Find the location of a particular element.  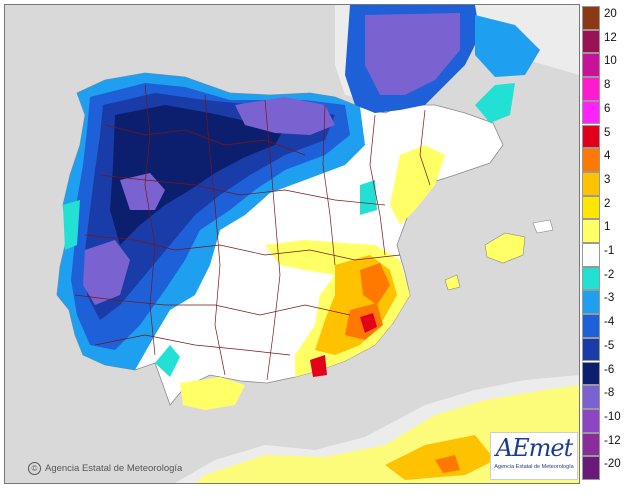

anomaly-area-france--3 is located at coordinates (507, 46).